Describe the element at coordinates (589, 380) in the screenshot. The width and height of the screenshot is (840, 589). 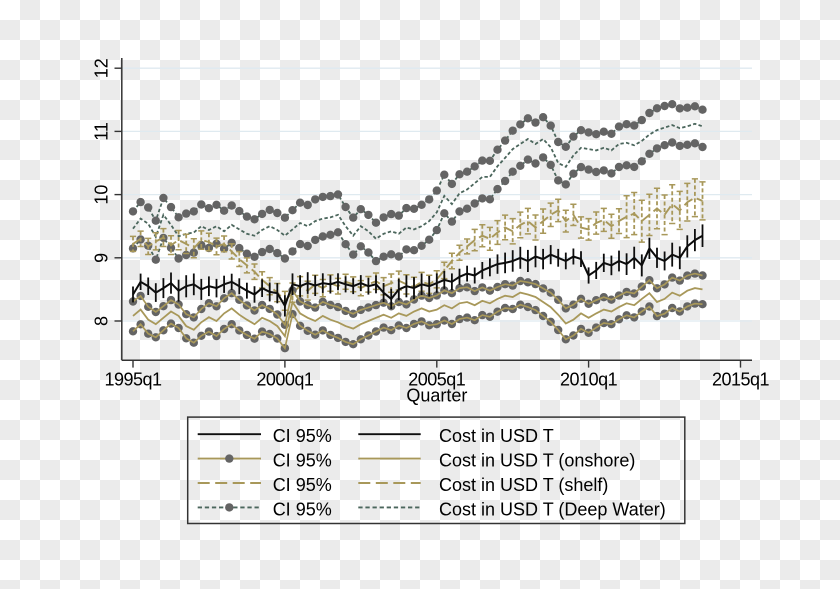
I see `svg-text: 2010q1` at that location.